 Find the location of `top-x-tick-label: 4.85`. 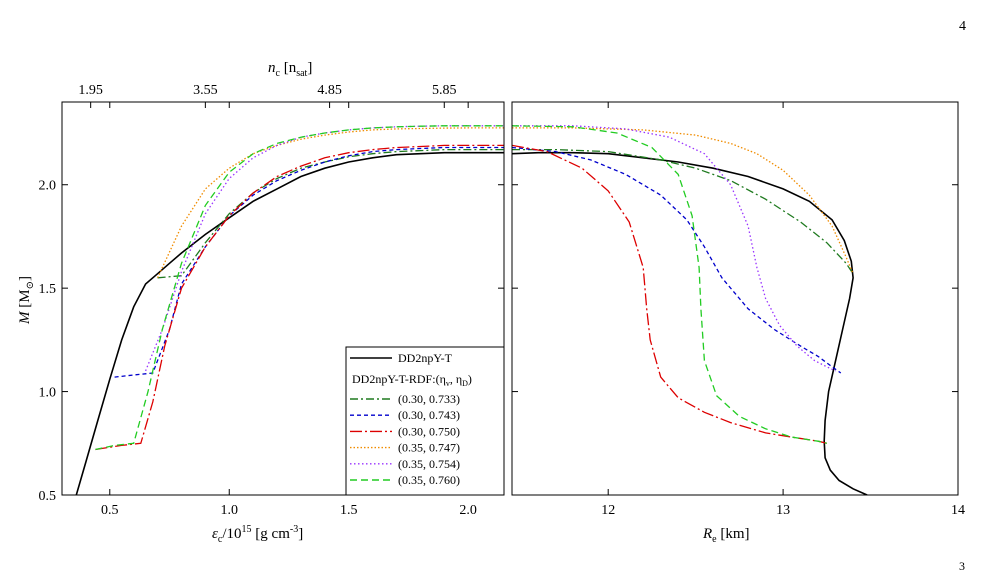

top-x-tick-label: 4.85 is located at coordinates (329, 90).